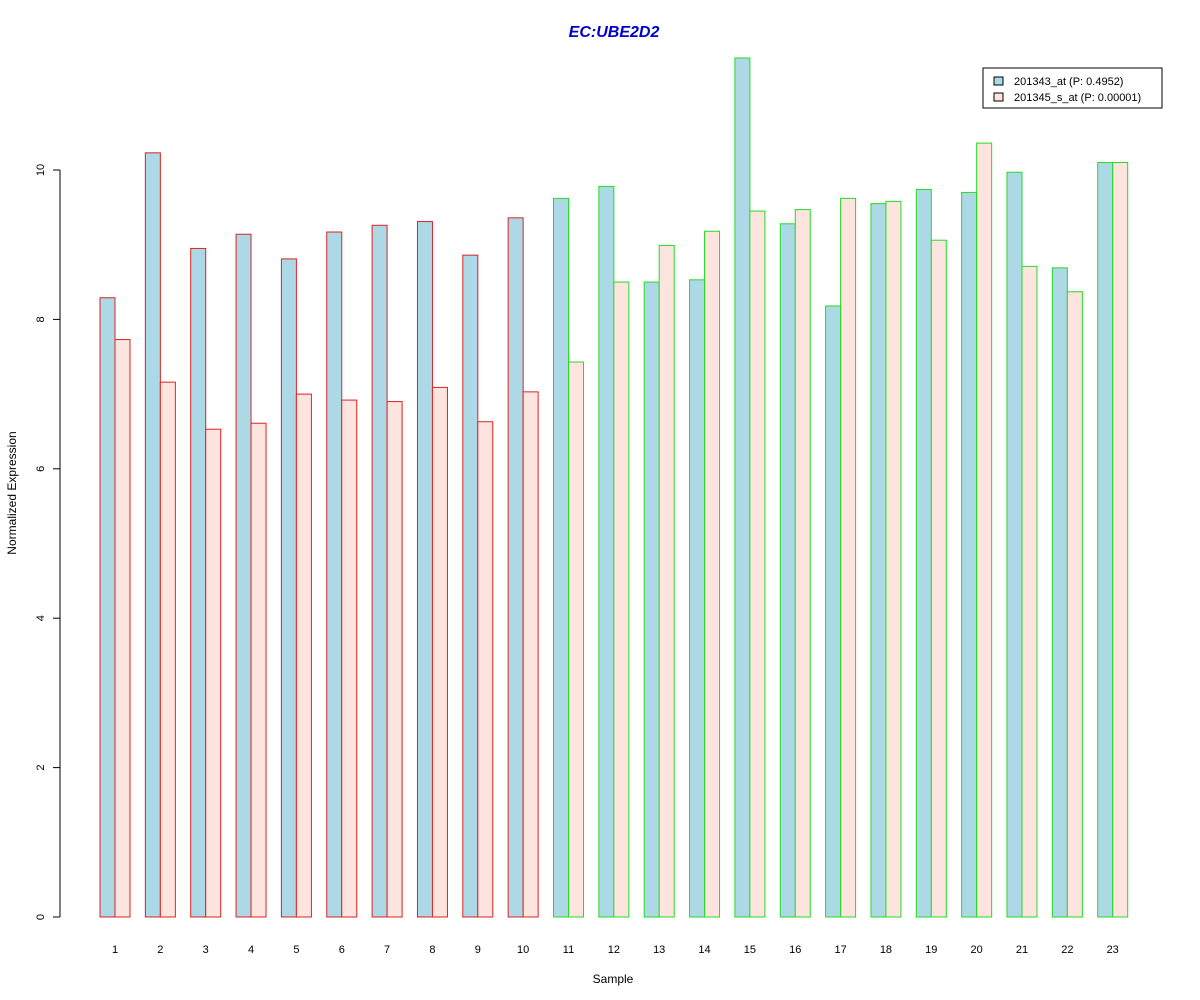  I want to click on x-axis-label: Sample, so click(613, 979).